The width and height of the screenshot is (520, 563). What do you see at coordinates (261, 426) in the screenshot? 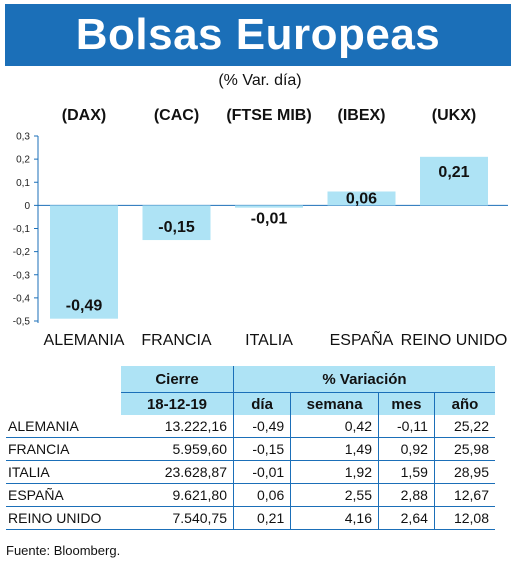
I see `row-dia: -0,49` at bounding box center [261, 426].